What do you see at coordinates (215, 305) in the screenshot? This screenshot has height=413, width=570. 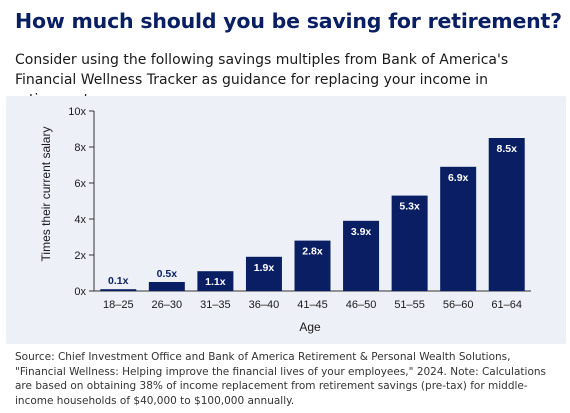 I see `x-tick-label: 31–35` at bounding box center [215, 305].